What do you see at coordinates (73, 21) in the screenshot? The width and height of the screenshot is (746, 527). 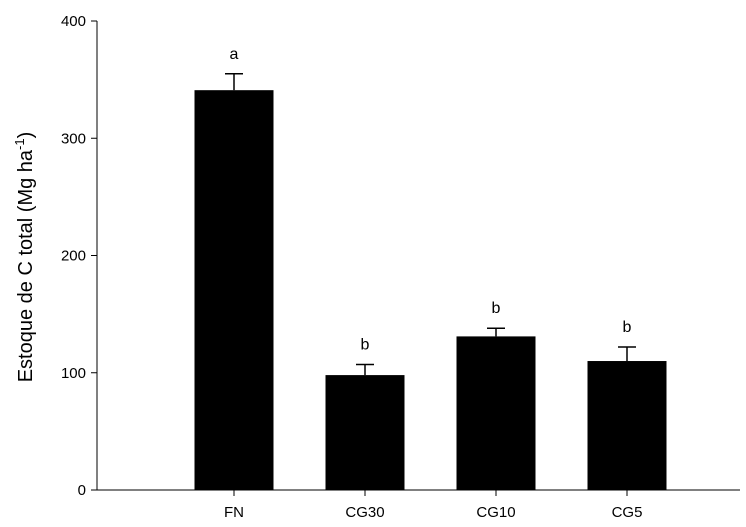 I see `y-tick-label: 400` at bounding box center [73, 21].